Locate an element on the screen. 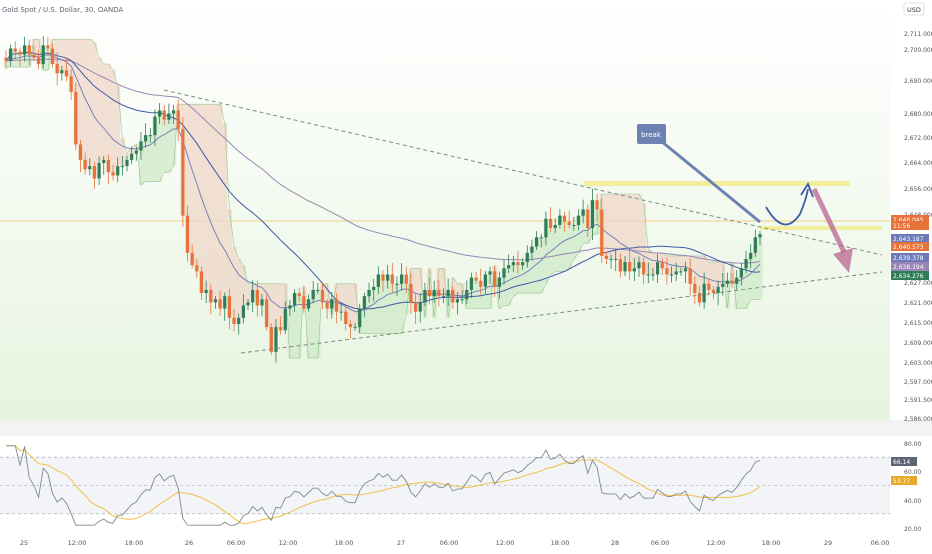 The width and height of the screenshot is (932, 554). pane-separator is located at coordinates (466, 428).